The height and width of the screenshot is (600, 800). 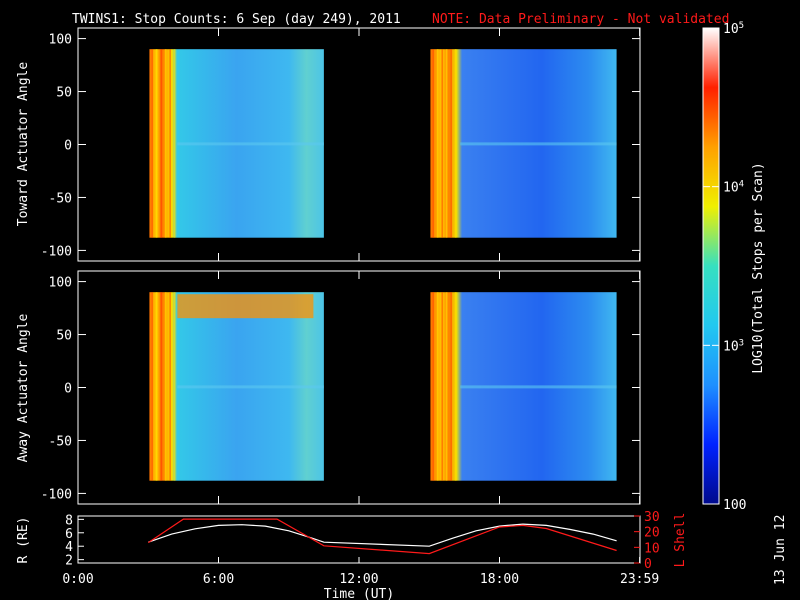 What do you see at coordinates (245, 306) in the screenshot?
I see `heatmap-hot-band` at bounding box center [245, 306].